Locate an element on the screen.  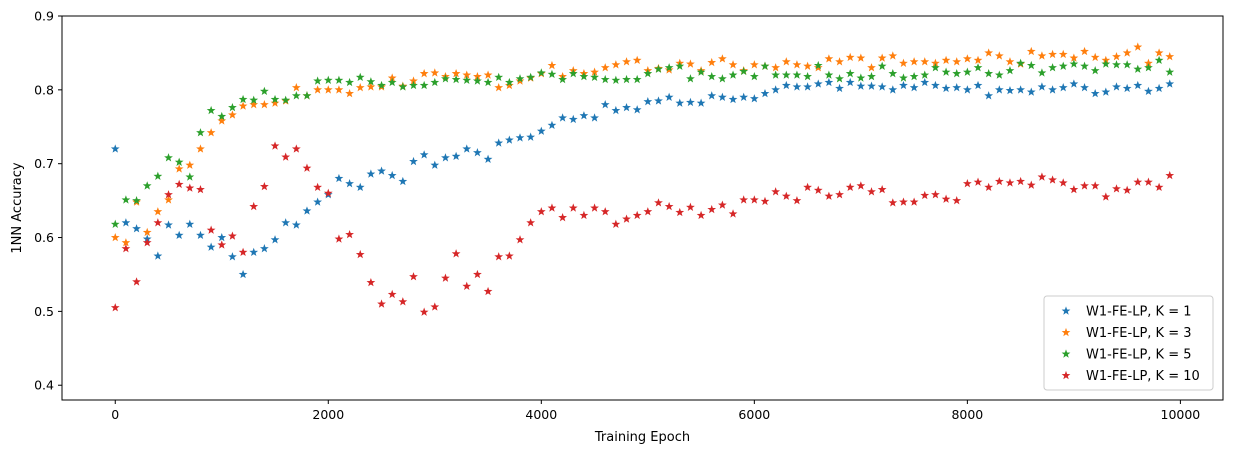
x-tick-label: 4000 is located at coordinates (541, 414).